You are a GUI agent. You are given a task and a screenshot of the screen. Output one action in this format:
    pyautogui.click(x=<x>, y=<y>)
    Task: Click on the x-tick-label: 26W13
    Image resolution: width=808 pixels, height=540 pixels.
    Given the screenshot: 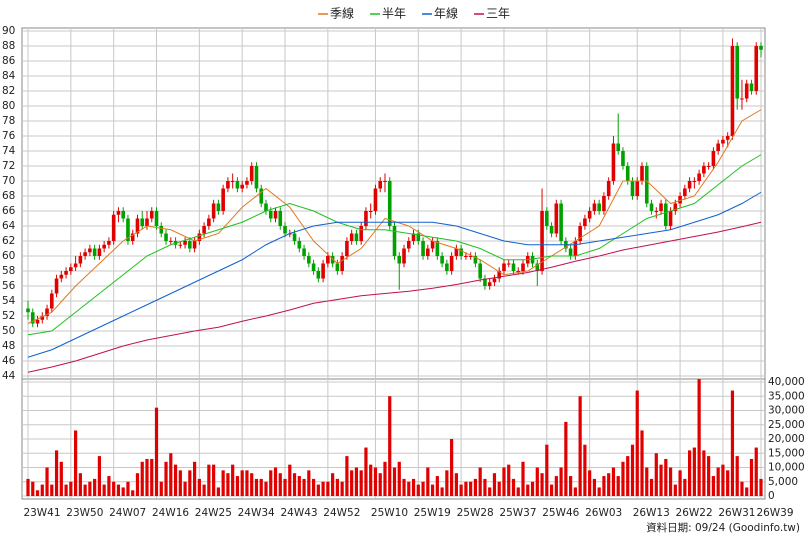 What is the action you would take?
    pyautogui.click(x=651, y=513)
    